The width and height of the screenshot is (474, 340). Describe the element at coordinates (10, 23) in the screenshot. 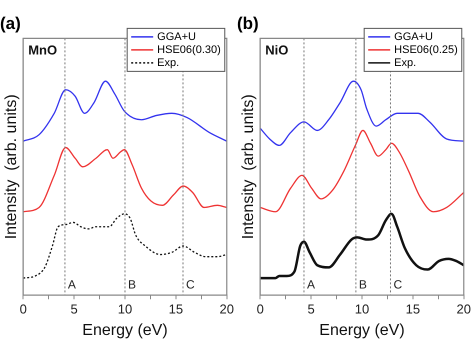

I see `chart-title: (a)` at that location.